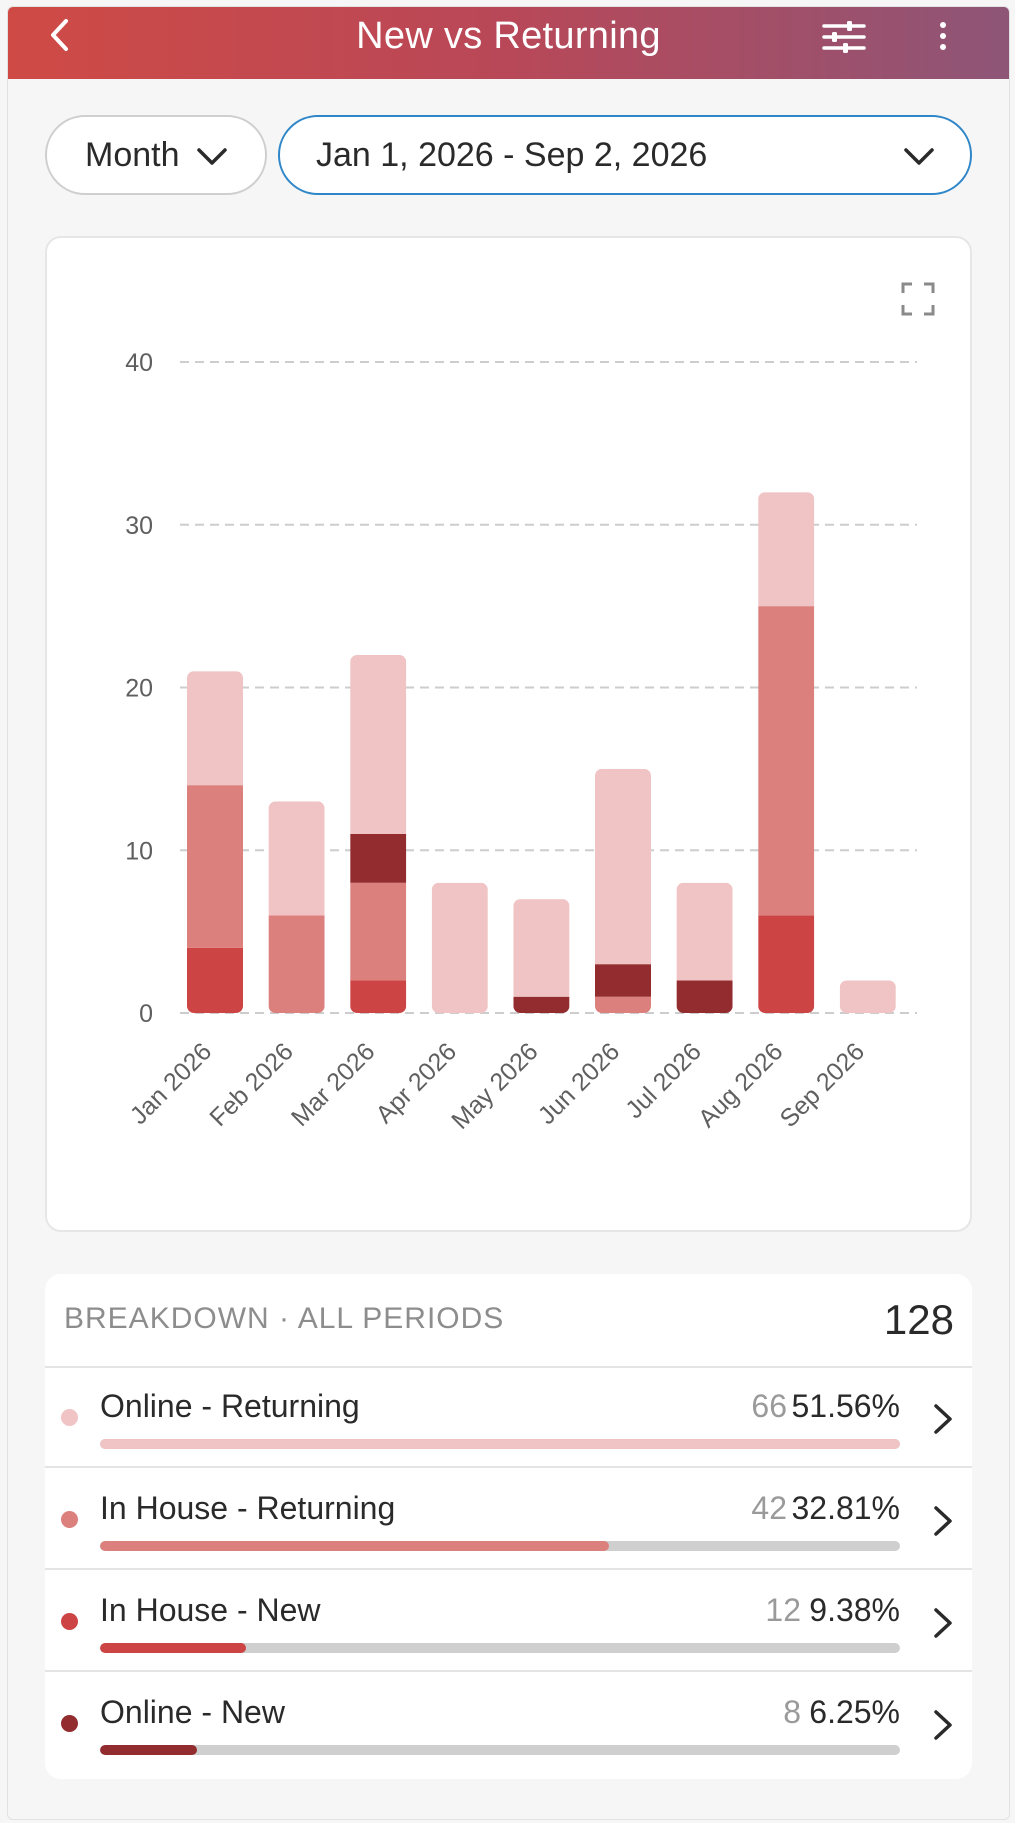 The image size is (1015, 1823). Describe the element at coordinates (845, 1406) in the screenshot. I see `breakdown-row-percent: 51.56%` at that location.